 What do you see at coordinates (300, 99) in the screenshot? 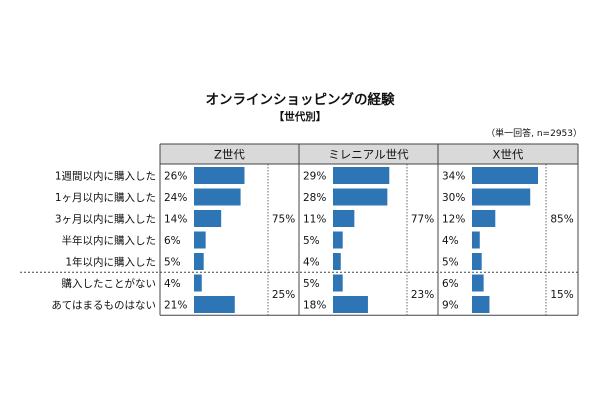
I see `chart-title: オンラインショッピングの経験` at bounding box center [300, 99].